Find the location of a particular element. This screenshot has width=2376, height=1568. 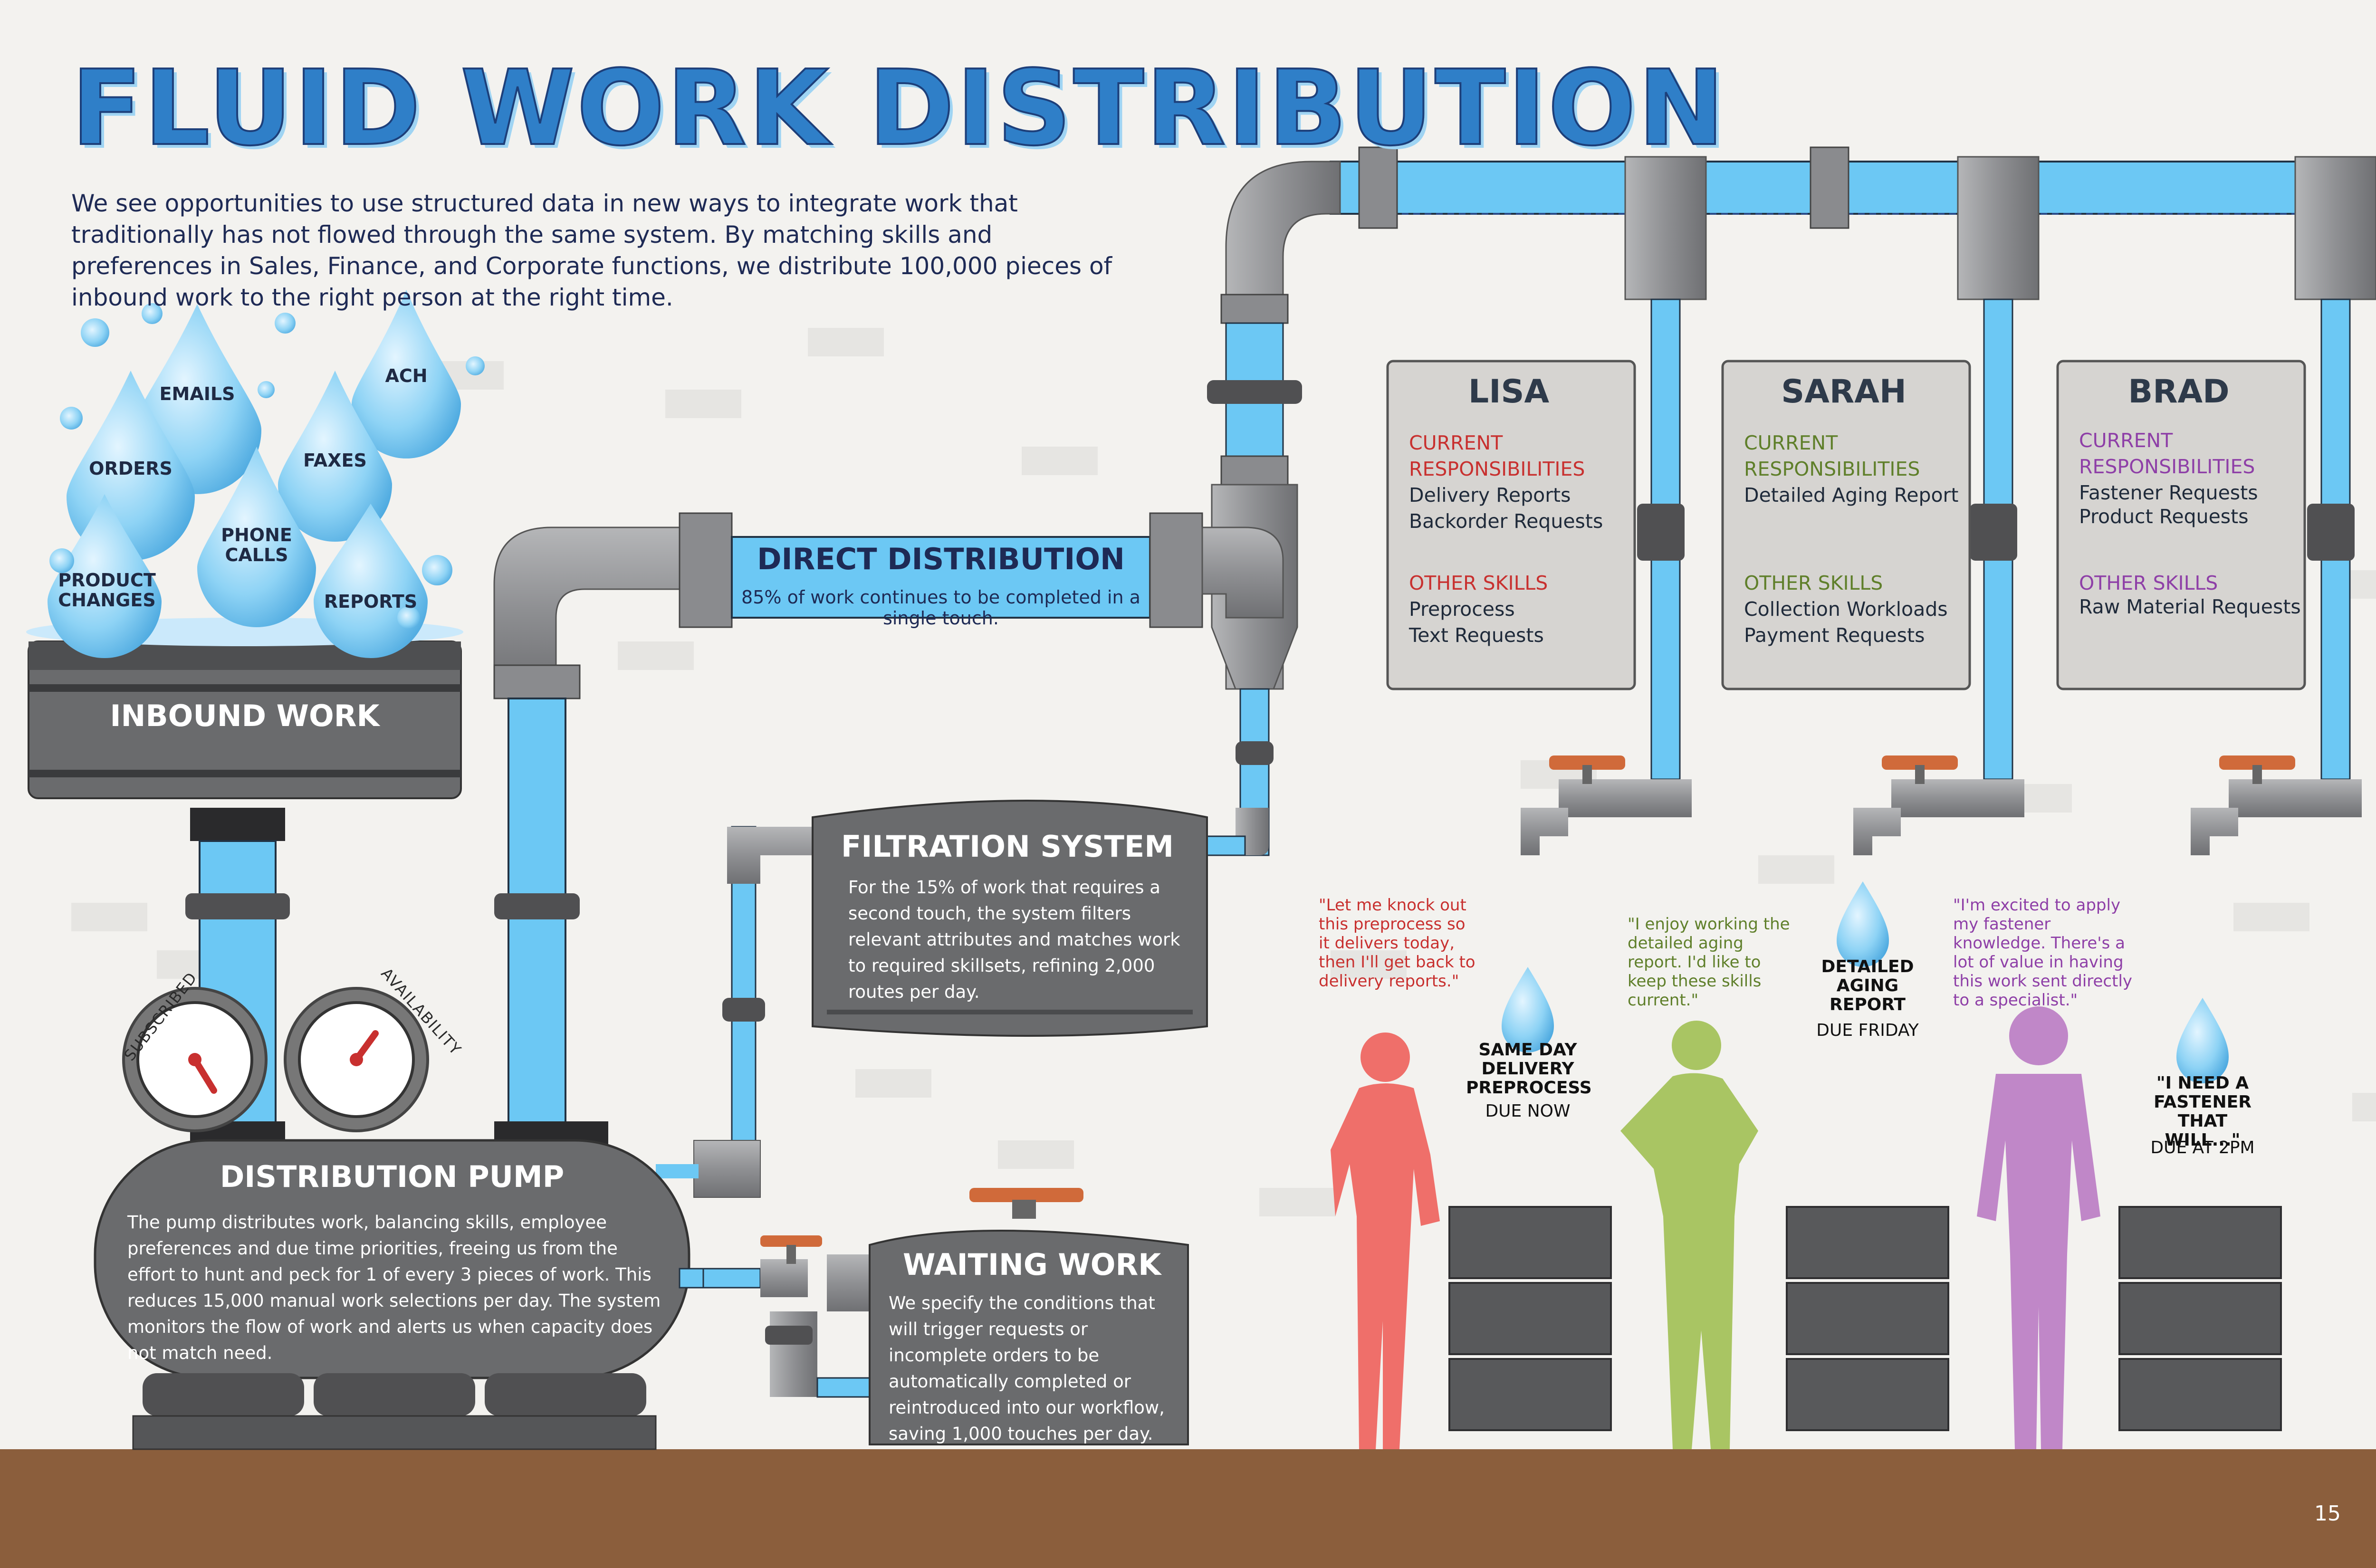

drop-label-orders: ORDERS is located at coordinates (130, 469).